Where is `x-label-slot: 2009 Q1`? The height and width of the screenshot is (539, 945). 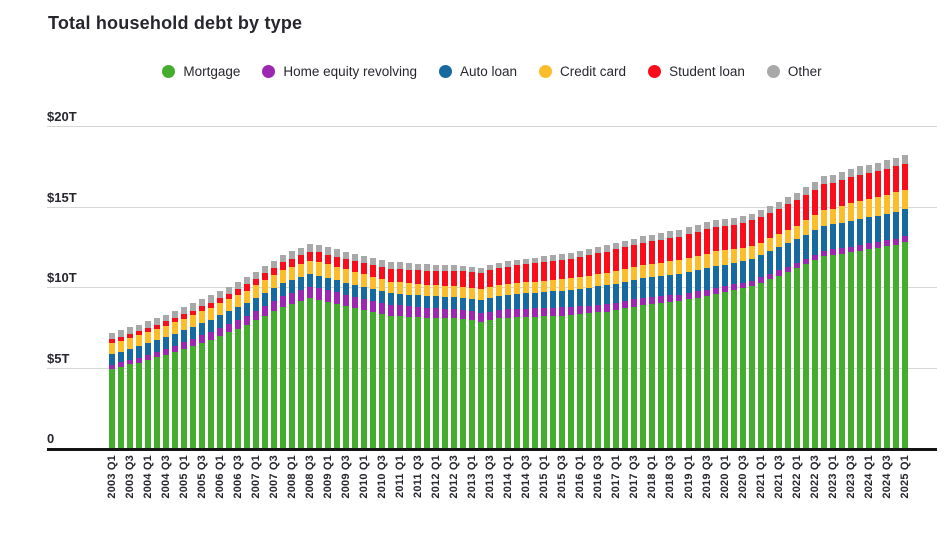 x-label-slot: 2009 Q1 is located at coordinates (328, 494).